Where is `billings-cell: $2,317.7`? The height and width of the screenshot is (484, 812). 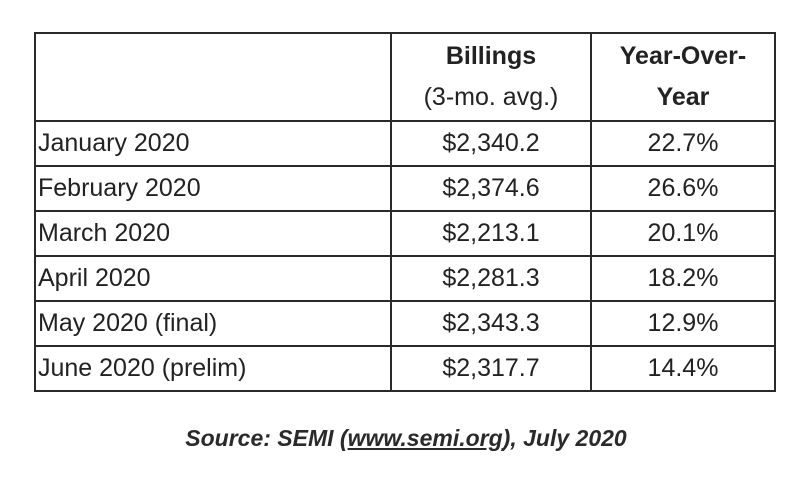
billings-cell: $2,317.7 is located at coordinates (491, 368).